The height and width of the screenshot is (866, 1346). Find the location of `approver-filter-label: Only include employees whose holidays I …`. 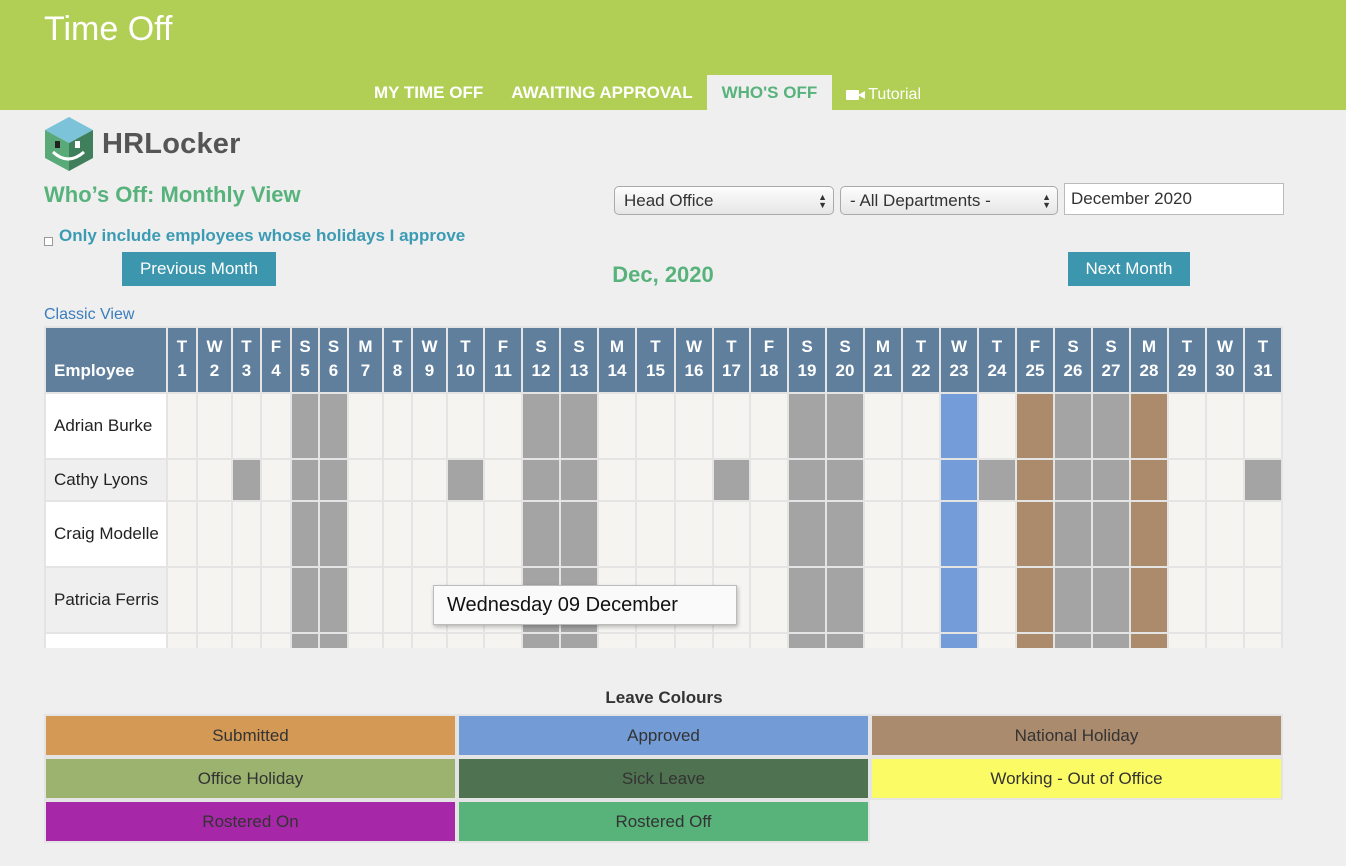

approver-filter-label: Only include employees whose holidays I … is located at coordinates (262, 235).